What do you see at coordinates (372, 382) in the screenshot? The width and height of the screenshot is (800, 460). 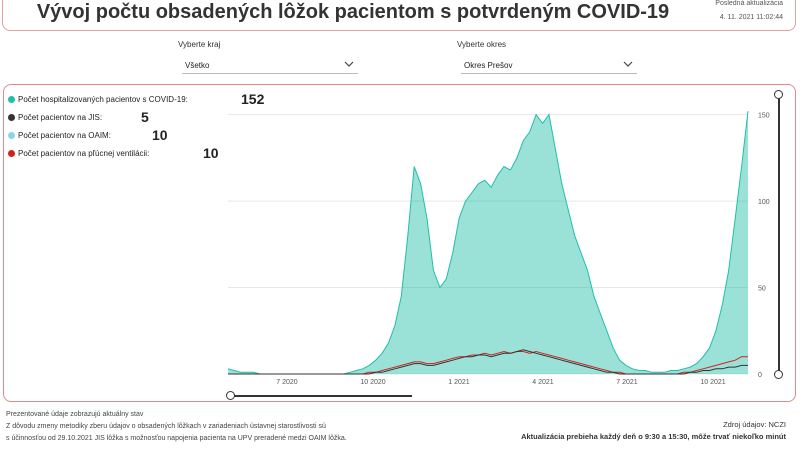 I see `x-tick-label: 10 2020` at bounding box center [372, 382].